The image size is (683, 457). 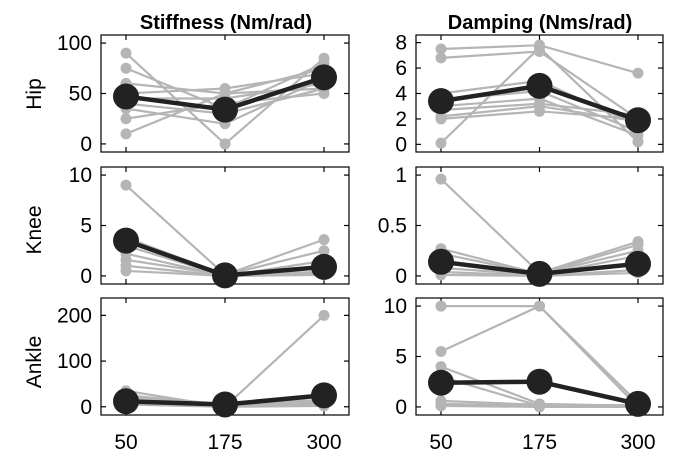 What do you see at coordinates (401, 119) in the screenshot?
I see `y-tick-label-hip-damping: 2` at bounding box center [401, 119].